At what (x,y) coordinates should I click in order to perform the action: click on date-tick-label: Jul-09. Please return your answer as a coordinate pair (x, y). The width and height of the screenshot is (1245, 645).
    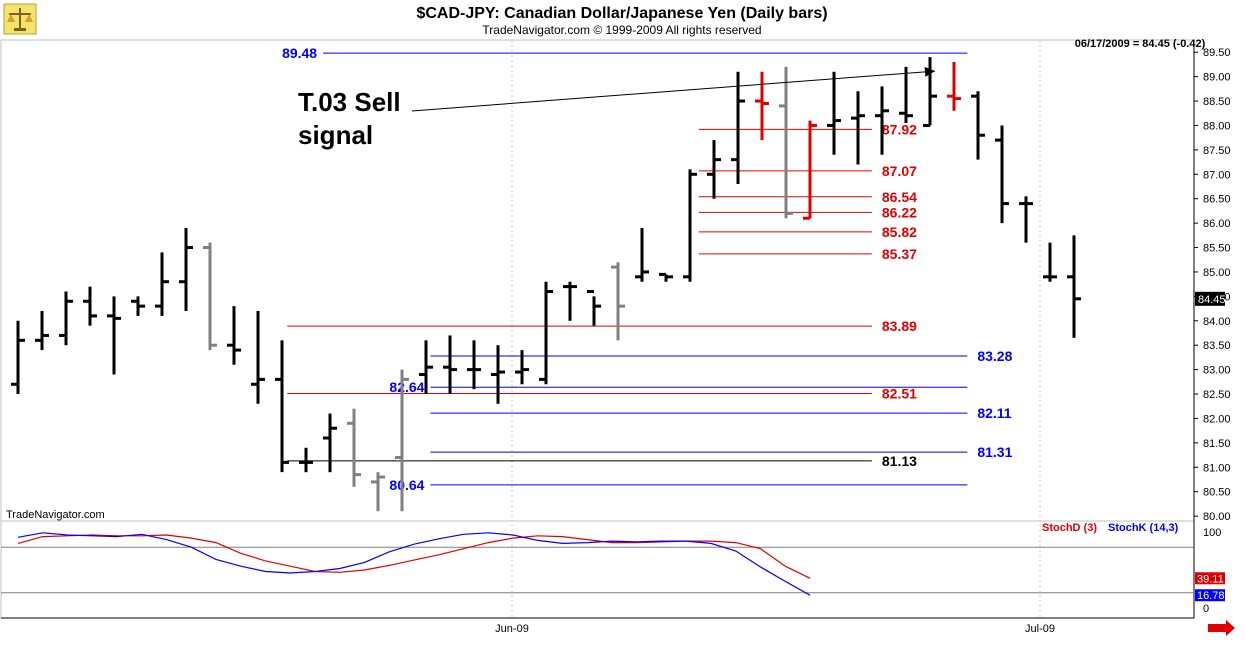
    Looking at the image, I should click on (1040, 629).